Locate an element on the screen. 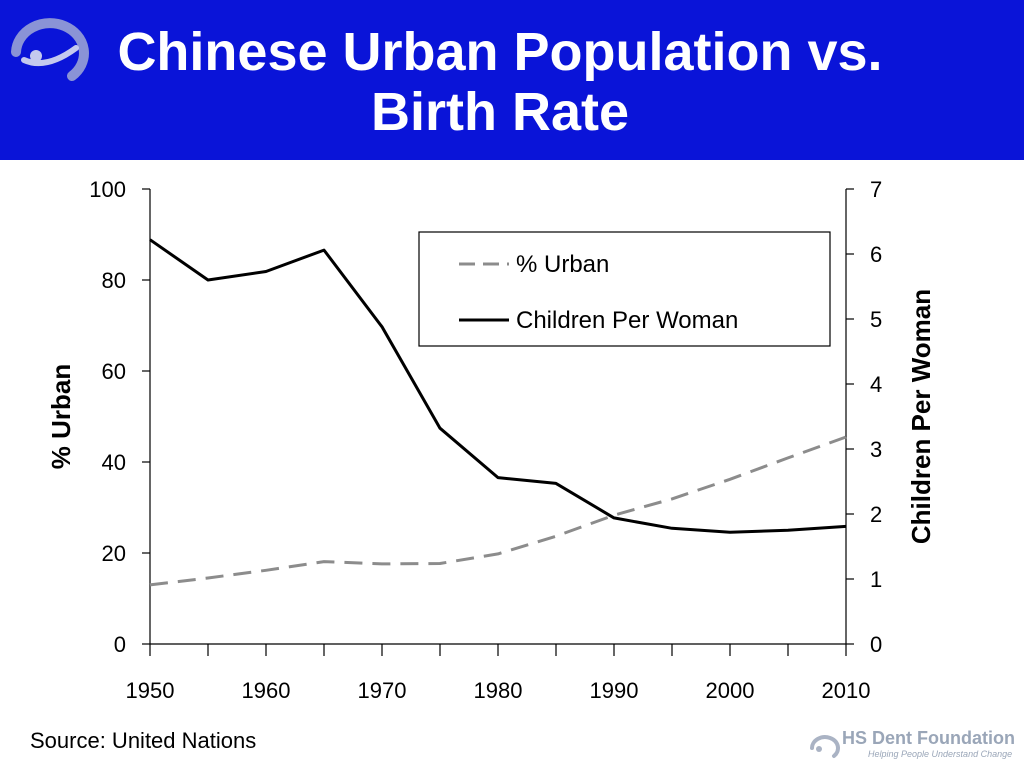  right-tick-label: 0 is located at coordinates (876, 644).